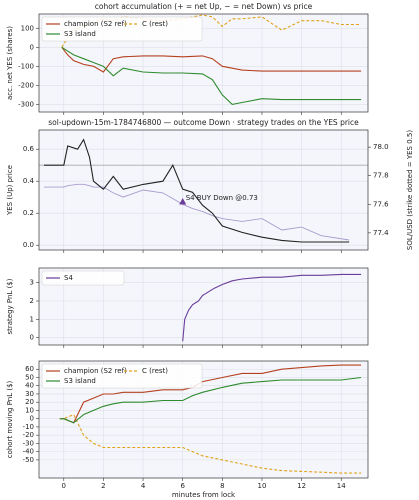 The height and width of the screenshot is (500, 419). What do you see at coordinates (26, 66) in the screenshot?
I see `y-tick-label: -100` at bounding box center [26, 66].